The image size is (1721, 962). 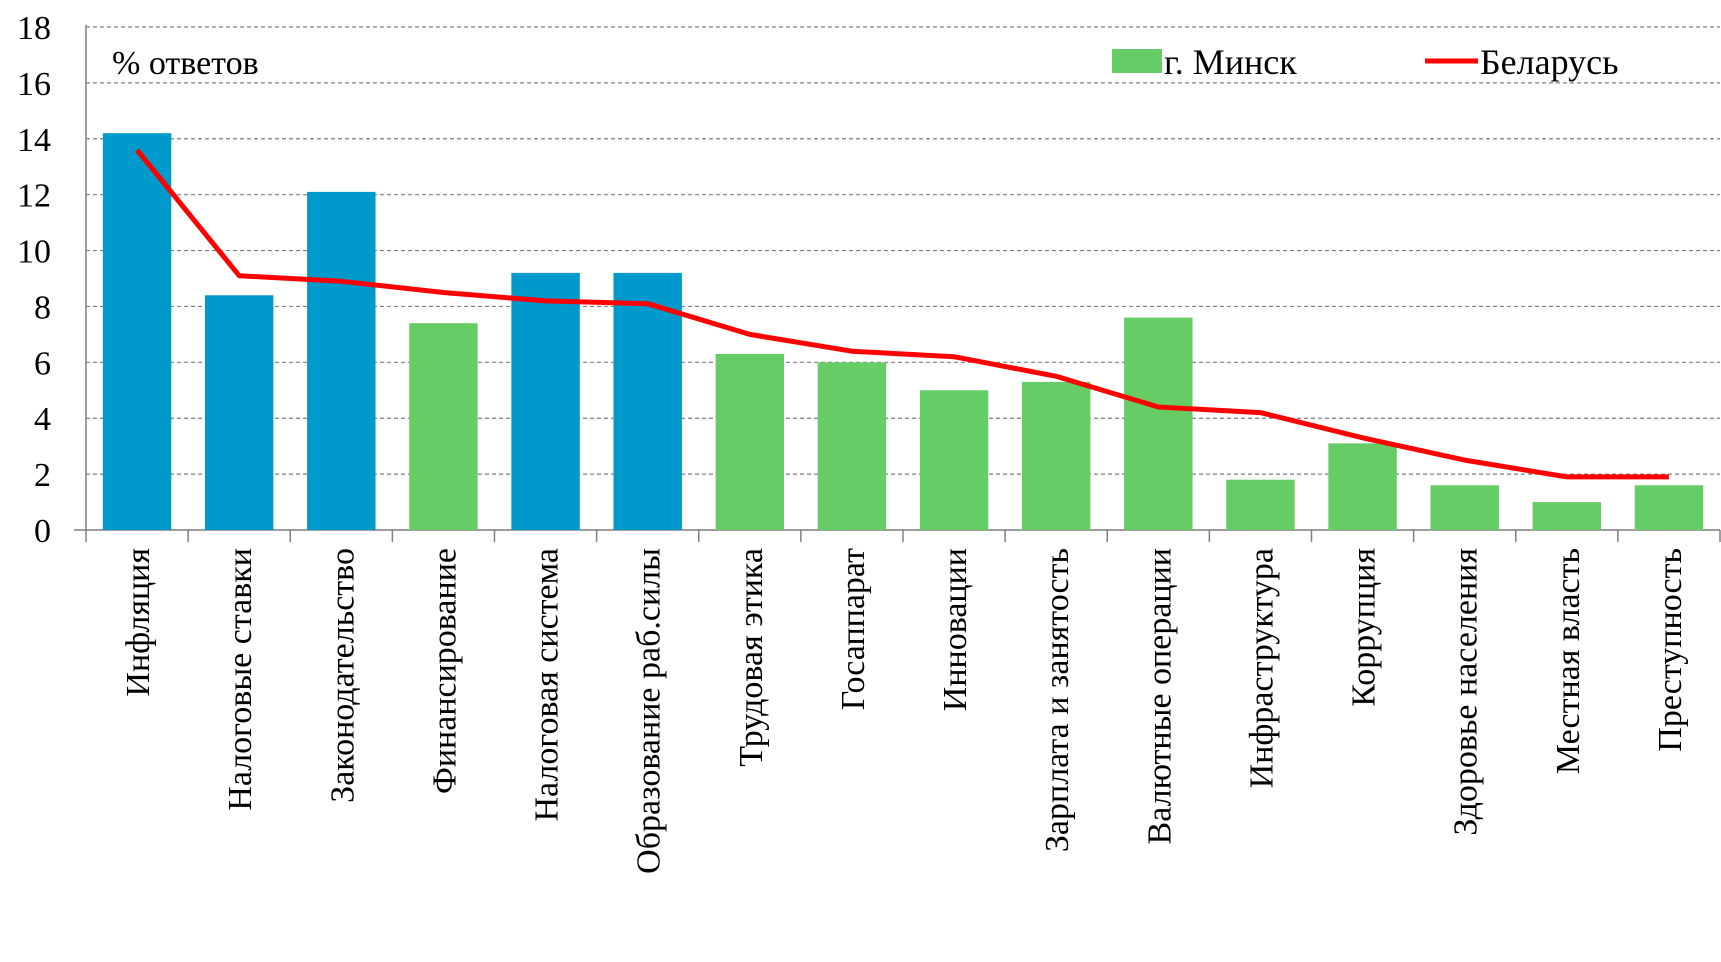 What do you see at coordinates (751, 657) in the screenshot?
I see `x-category-label: Трудовая этика` at bounding box center [751, 657].